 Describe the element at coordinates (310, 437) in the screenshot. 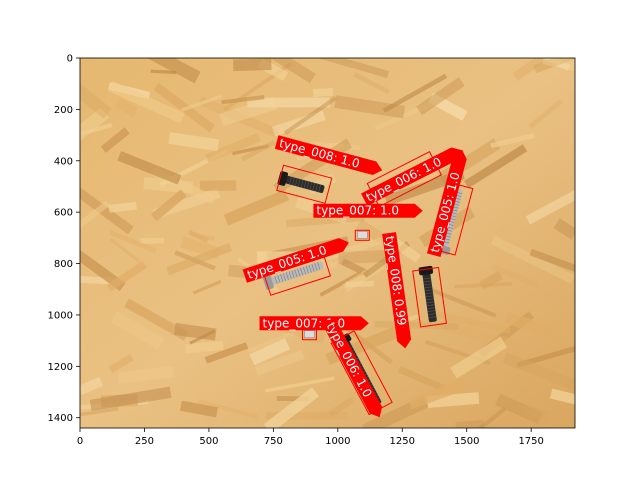

I see `x-axis-ticks: 0 250 500 750 1000 1250 1500 1750` at that location.